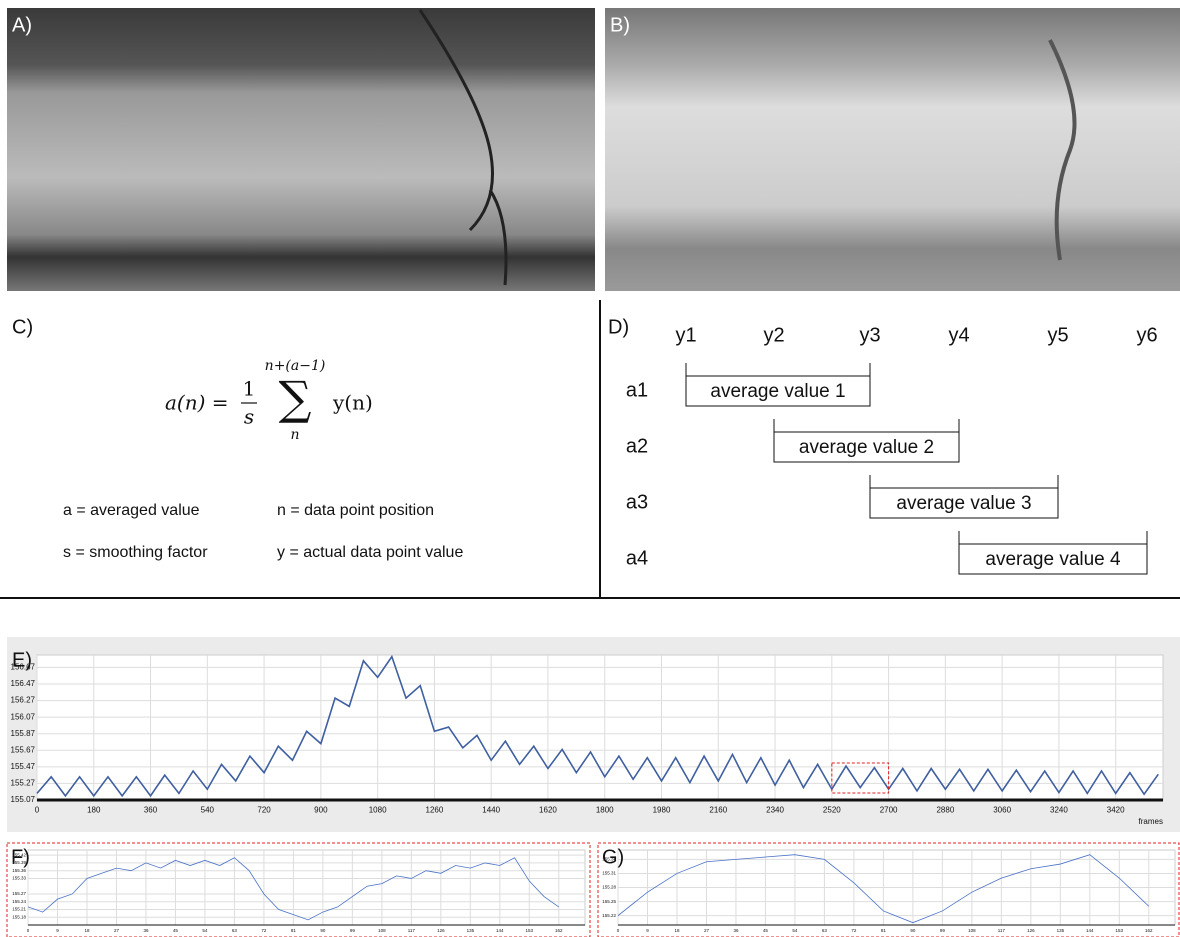 This screenshot has width=1180, height=937. I want to click on panel-label: C), so click(22, 327).